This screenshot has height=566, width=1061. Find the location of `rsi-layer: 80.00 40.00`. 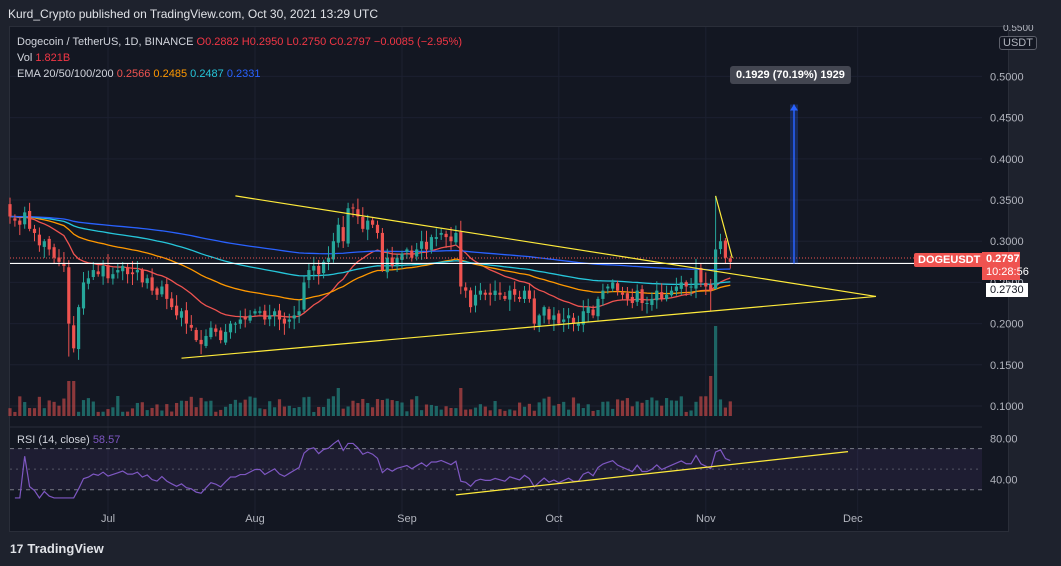

rsi-layer: 80.00 40.00 is located at coordinates (514, 466).